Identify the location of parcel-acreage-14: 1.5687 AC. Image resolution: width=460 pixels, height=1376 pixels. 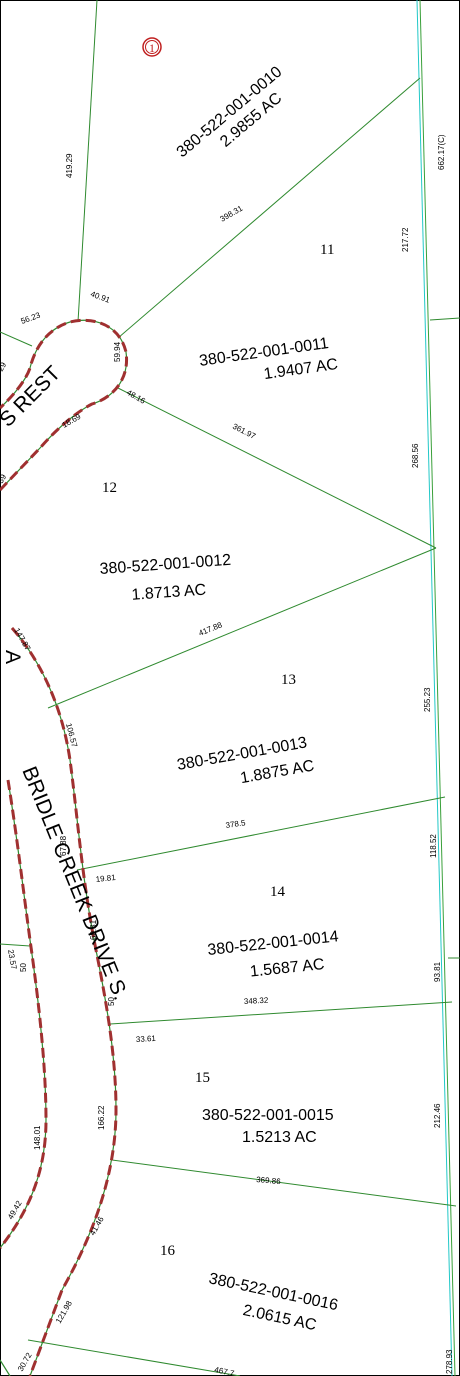
(287, 968).